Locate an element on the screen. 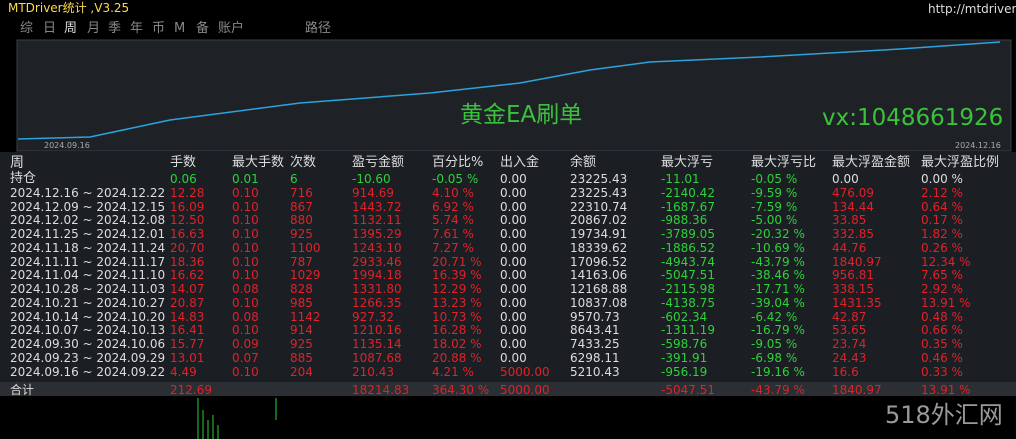  tab: 路径 is located at coordinates (318, 28).